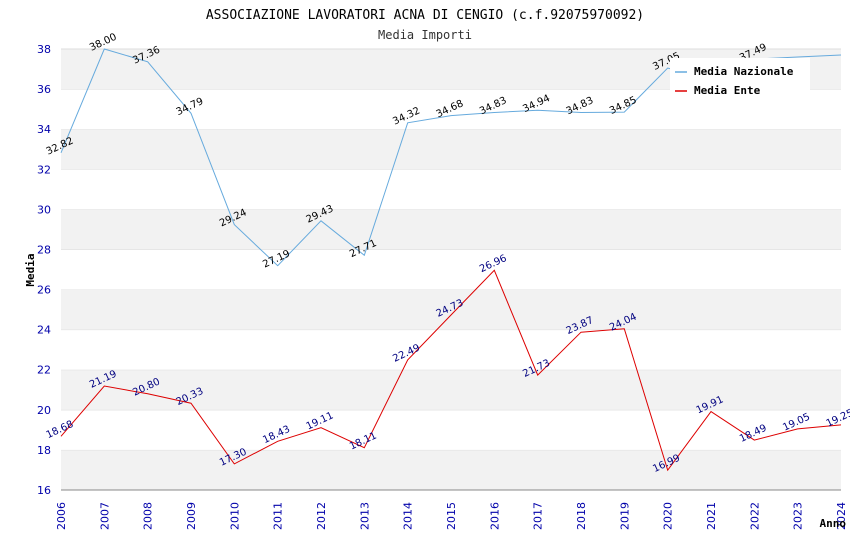  What do you see at coordinates (148, 516) in the screenshot?
I see `x-tick-label: 2008` at bounding box center [148, 516].